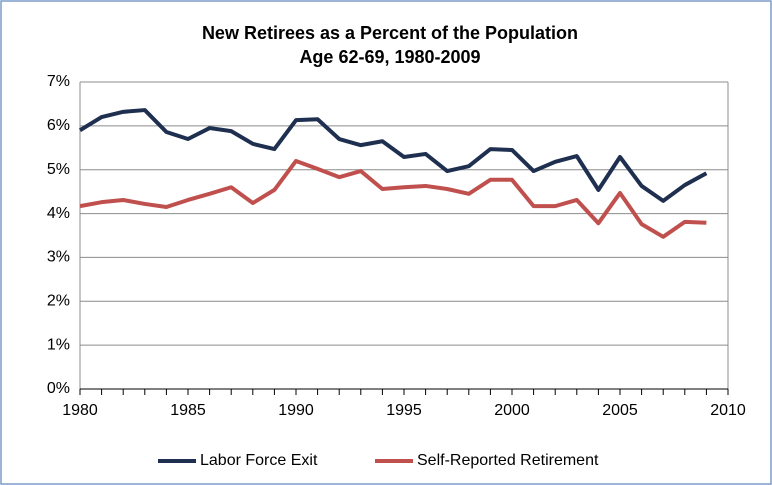 The image size is (772, 485). What do you see at coordinates (188, 410) in the screenshot?
I see `x-tick-label: 1985` at bounding box center [188, 410].